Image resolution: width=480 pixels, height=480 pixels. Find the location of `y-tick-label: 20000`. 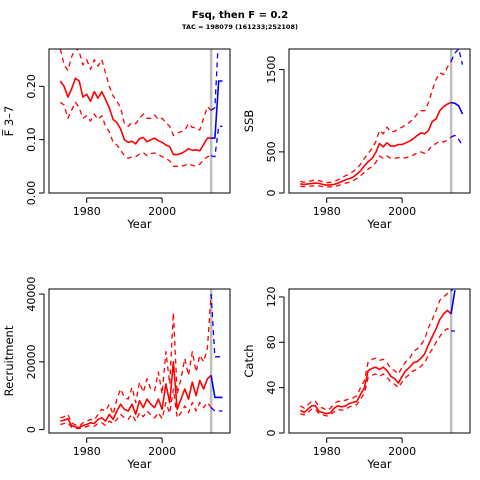

y-tick-label: 20000 is located at coordinates (31, 361).